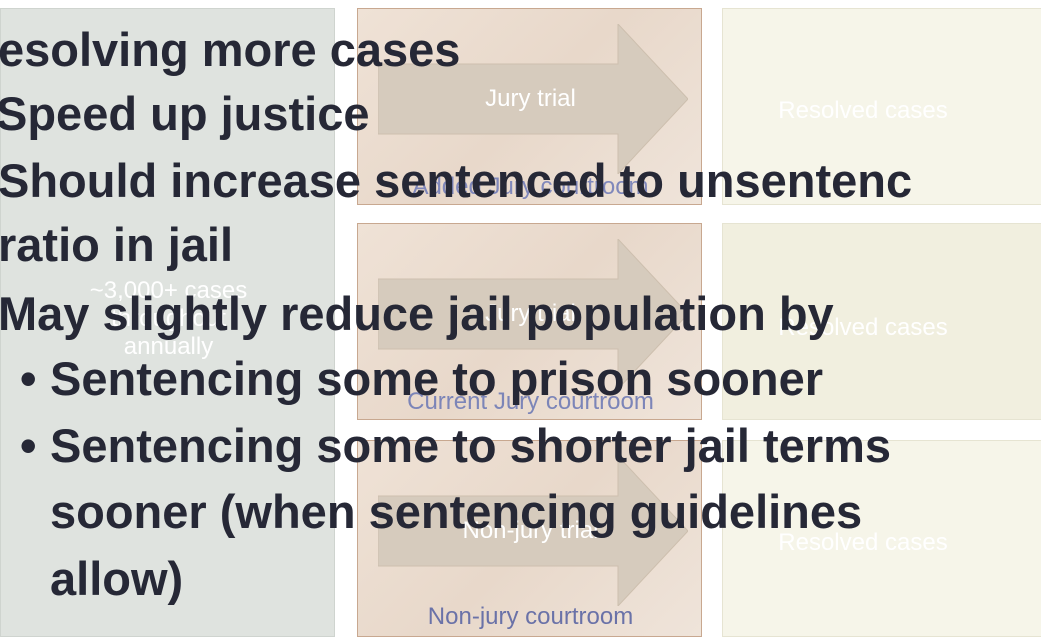  I want to click on bullet-line: May slightly reduce jail population by, so click(417, 313).